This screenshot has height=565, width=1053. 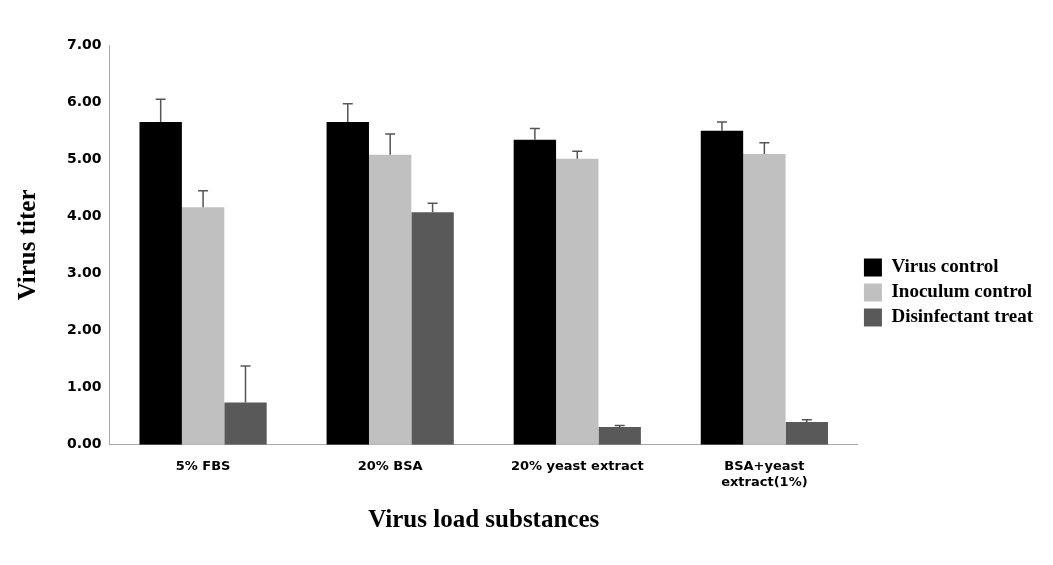 What do you see at coordinates (84, 272) in the screenshot?
I see `y-tick-label: 3.00` at bounding box center [84, 272].